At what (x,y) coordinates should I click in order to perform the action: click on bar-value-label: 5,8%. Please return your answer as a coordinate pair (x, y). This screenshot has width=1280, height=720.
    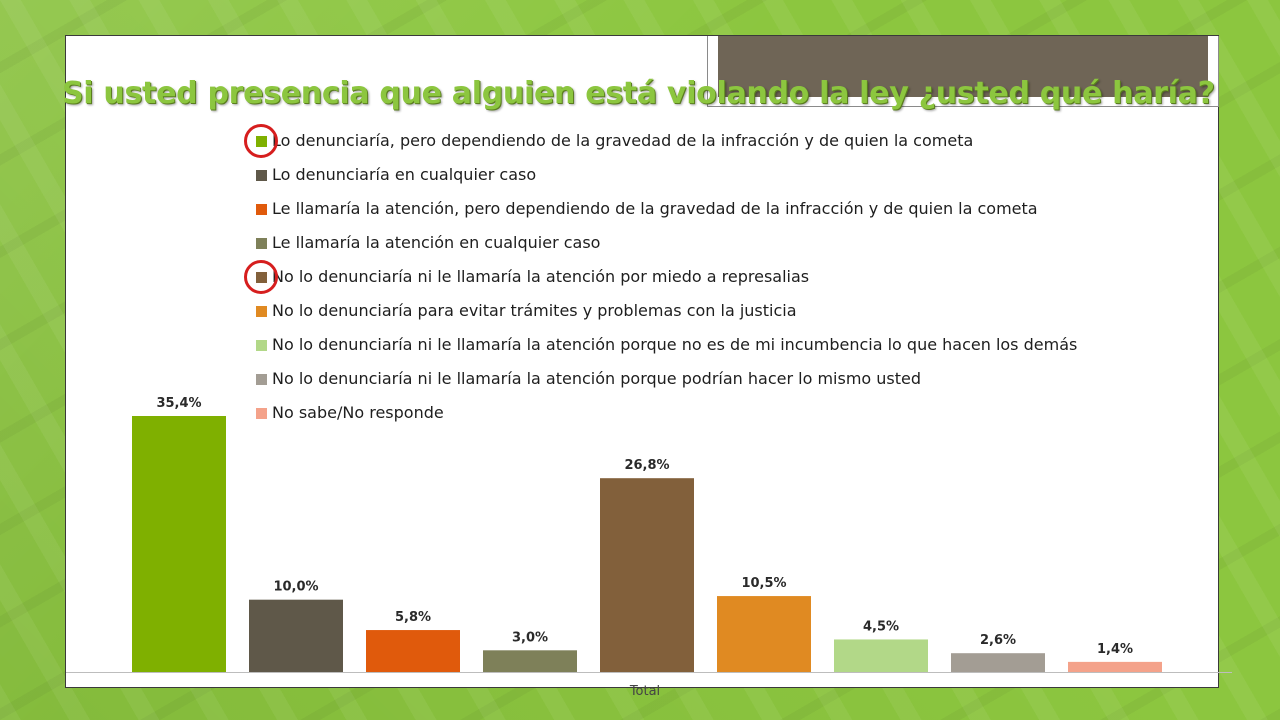
    Looking at the image, I should click on (413, 617).